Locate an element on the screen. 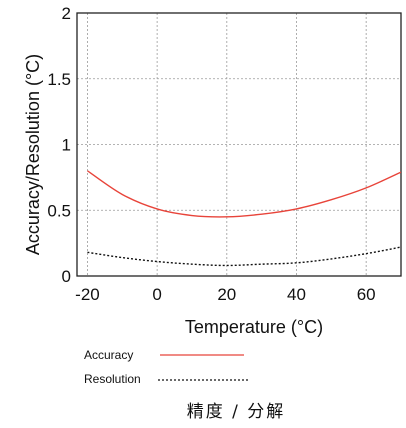  y-tick-label: 1.5 is located at coordinates (59, 79).